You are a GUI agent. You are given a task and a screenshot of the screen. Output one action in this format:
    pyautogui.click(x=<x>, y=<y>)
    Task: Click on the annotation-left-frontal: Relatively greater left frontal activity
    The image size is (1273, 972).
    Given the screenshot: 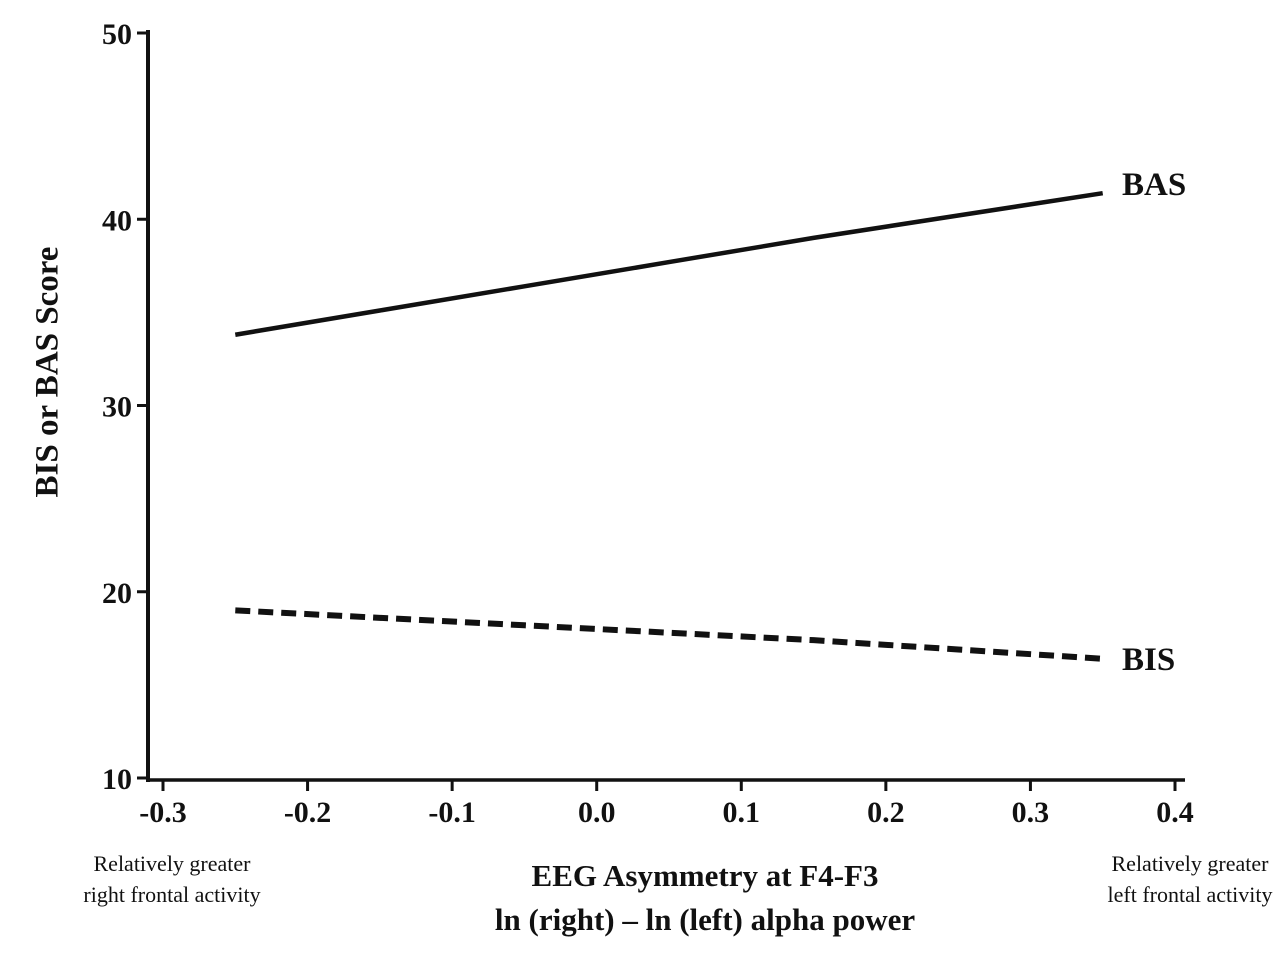 What is the action you would take?
    pyautogui.click(x=1190, y=879)
    